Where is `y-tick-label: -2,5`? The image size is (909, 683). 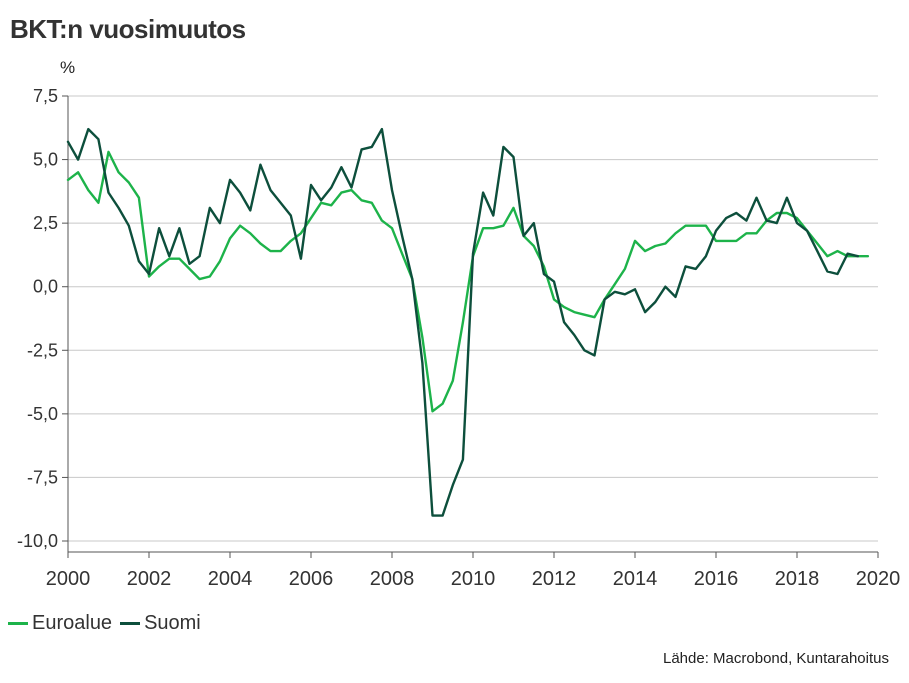
y-tick-label: -2,5 is located at coordinates (42, 350).